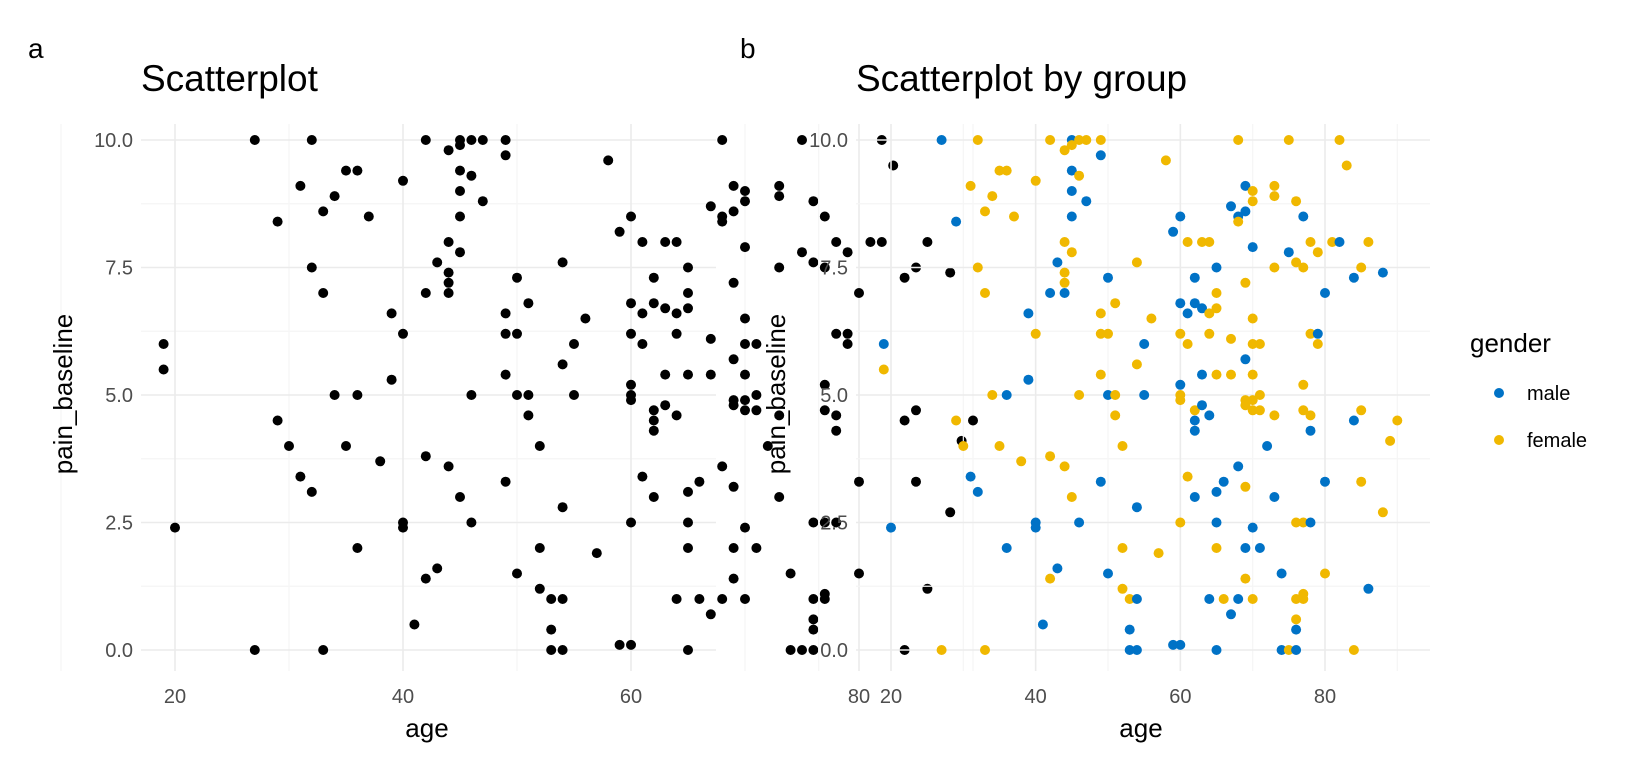 This screenshot has height=773, width=1632. Describe the element at coordinates (63, 394) in the screenshot. I see `panel-a-y-axis-title: pain_baseline` at that location.